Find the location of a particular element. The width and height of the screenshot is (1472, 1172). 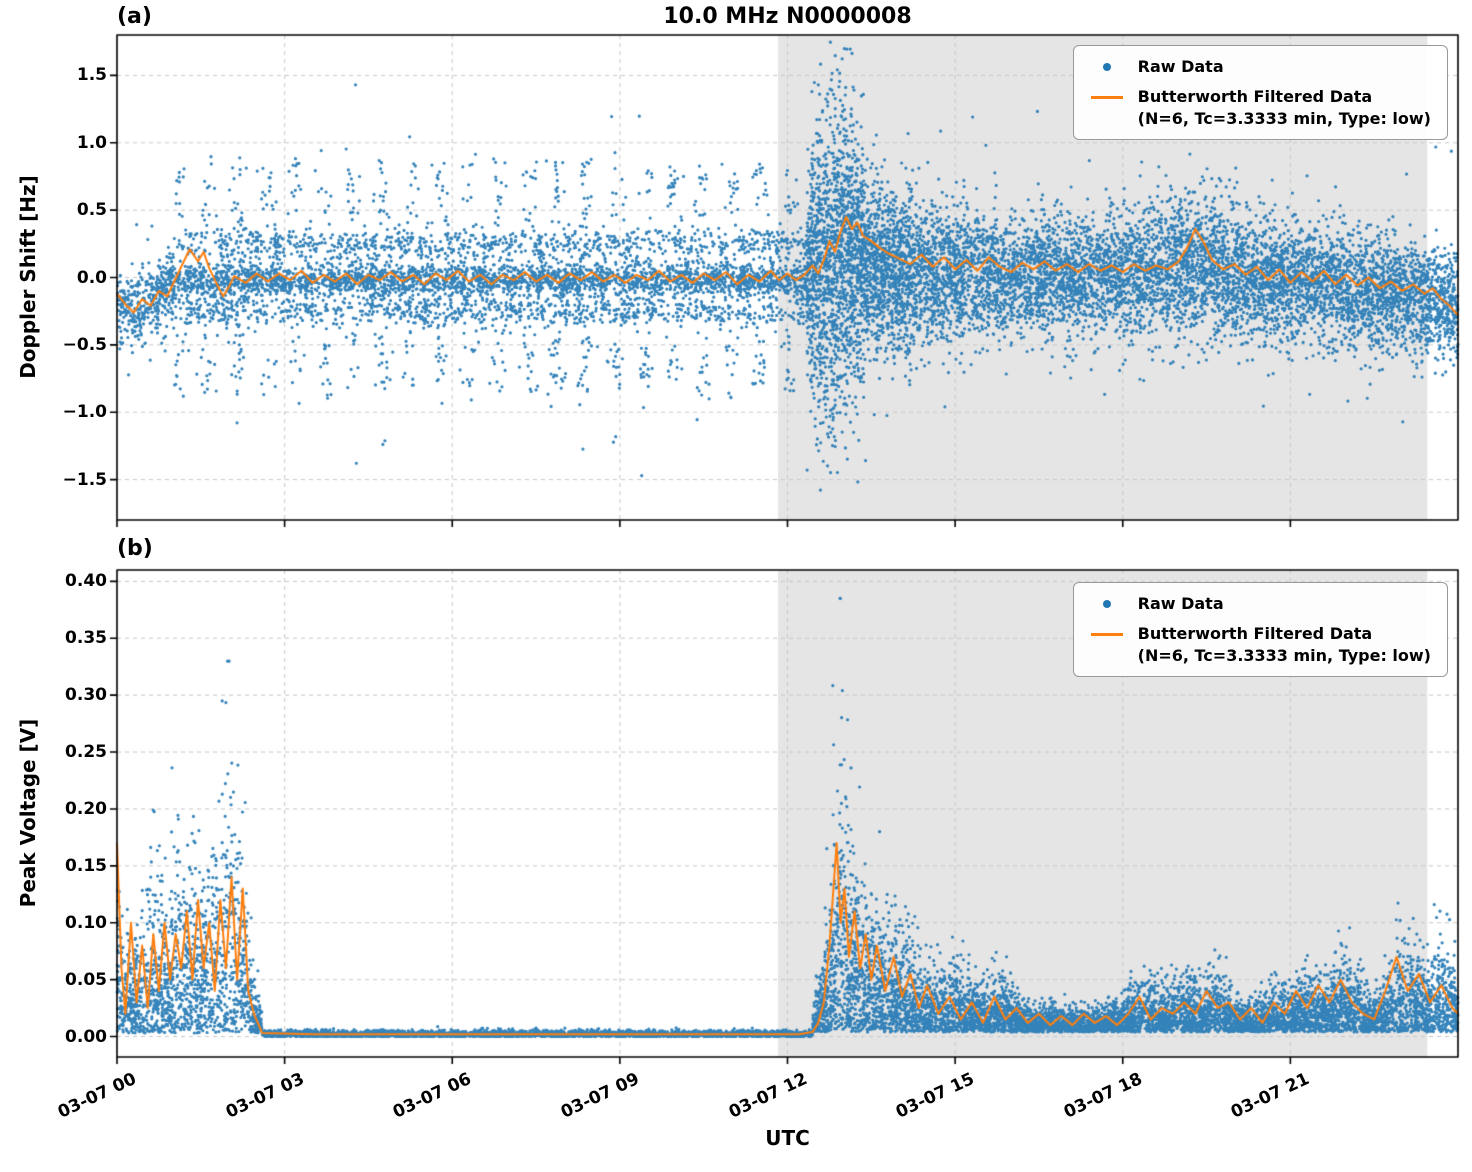

y-tick-label: 0.35 is located at coordinates (86, 638).